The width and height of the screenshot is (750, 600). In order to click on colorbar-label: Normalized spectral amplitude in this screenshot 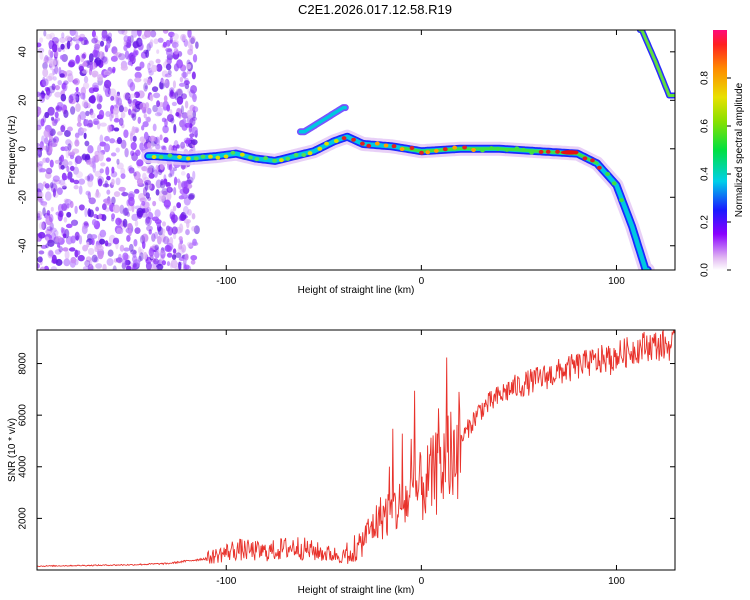, I will do `click(739, 149)`.